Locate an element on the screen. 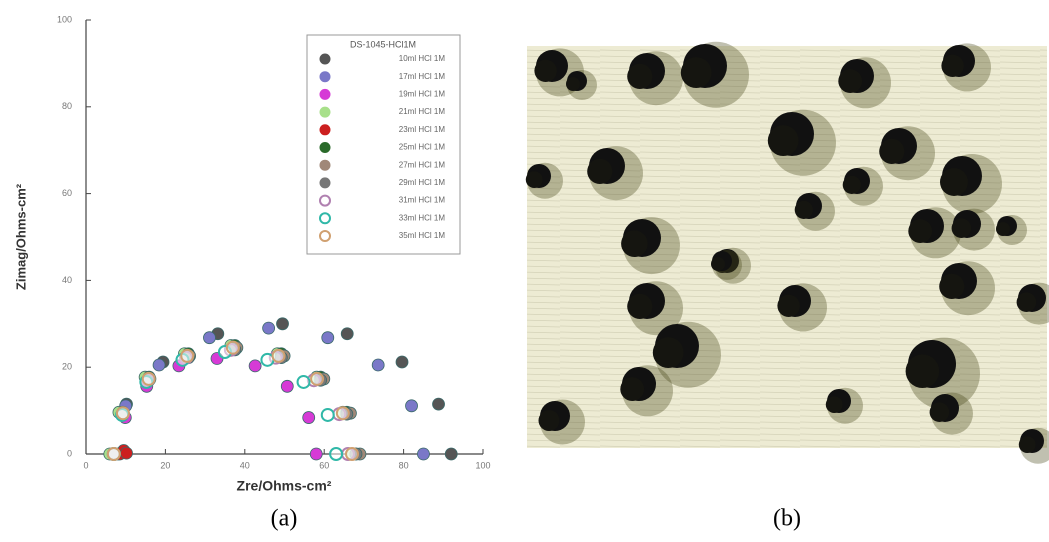  legend-label: 29ml HCl 1M is located at coordinates (422, 182).